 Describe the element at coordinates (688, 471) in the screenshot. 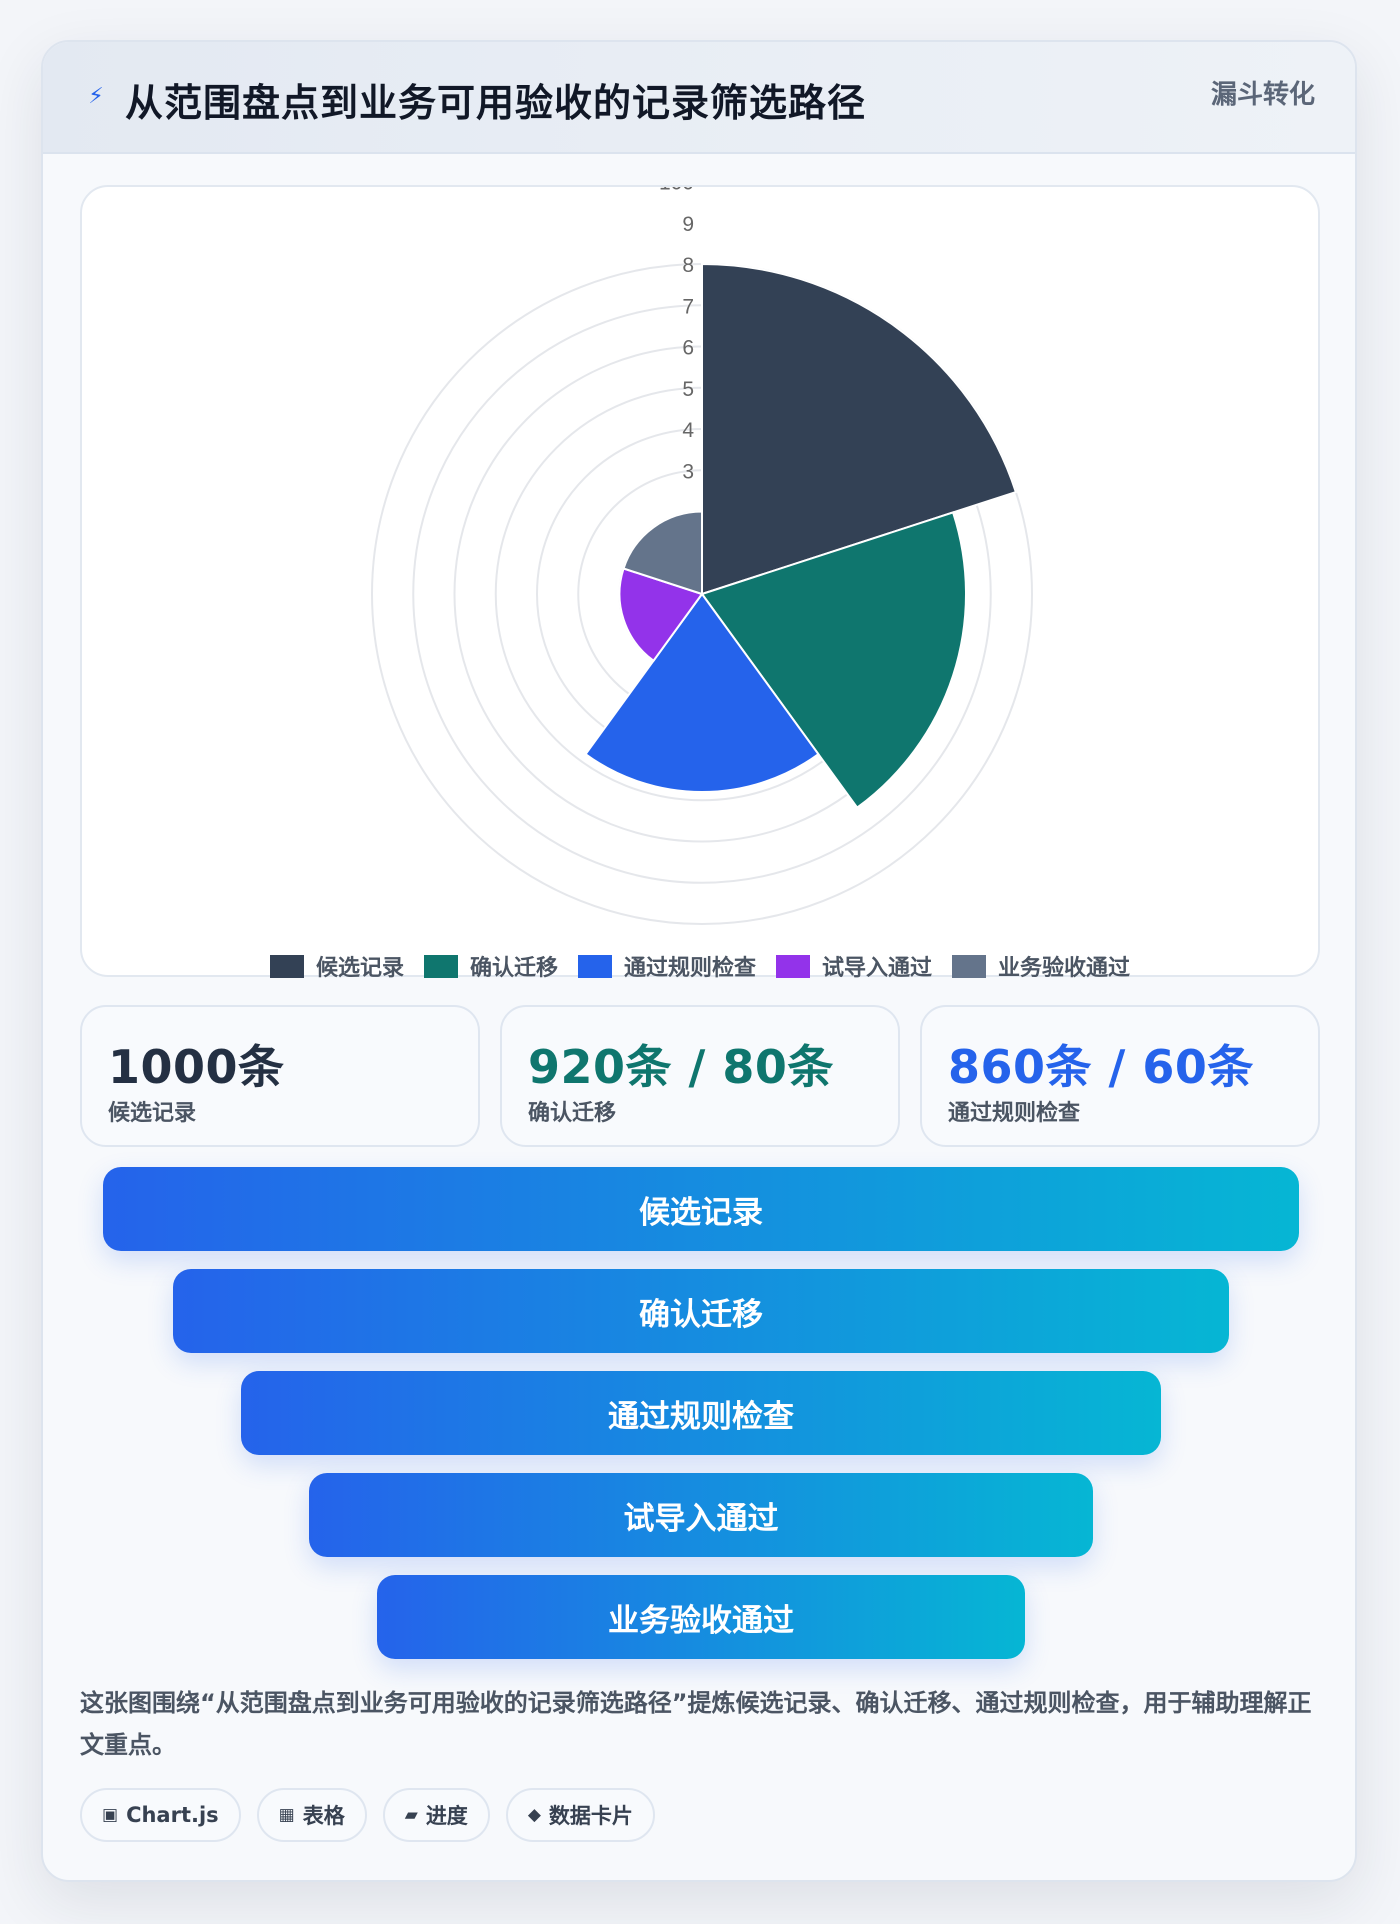

I see `radial-tick-label: 3` at that location.